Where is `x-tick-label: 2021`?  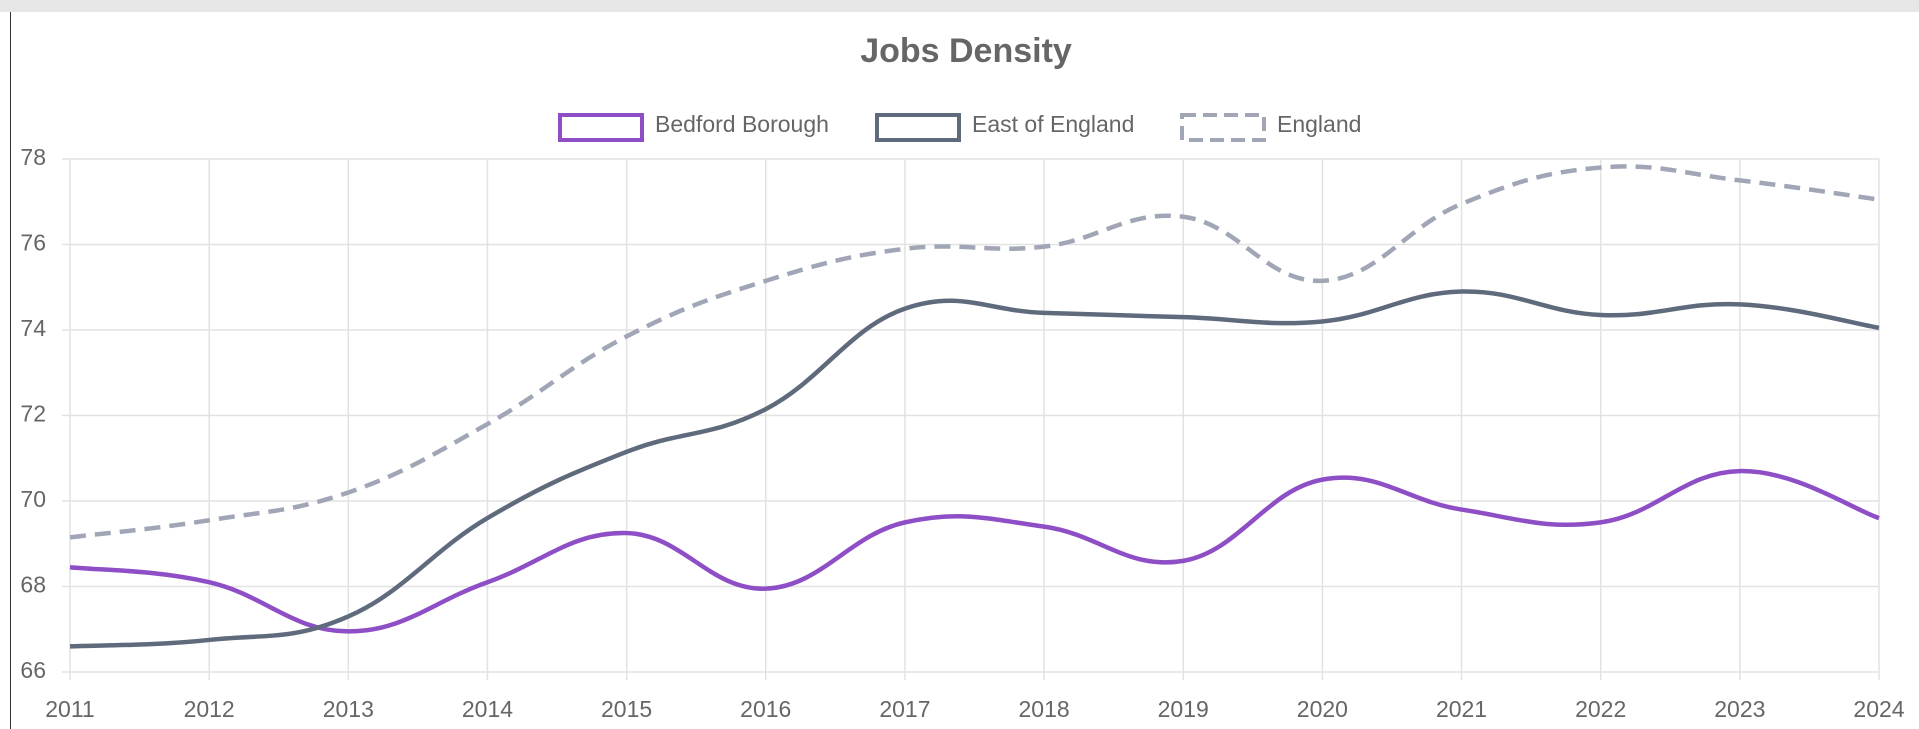 x-tick-label: 2021 is located at coordinates (1461, 709).